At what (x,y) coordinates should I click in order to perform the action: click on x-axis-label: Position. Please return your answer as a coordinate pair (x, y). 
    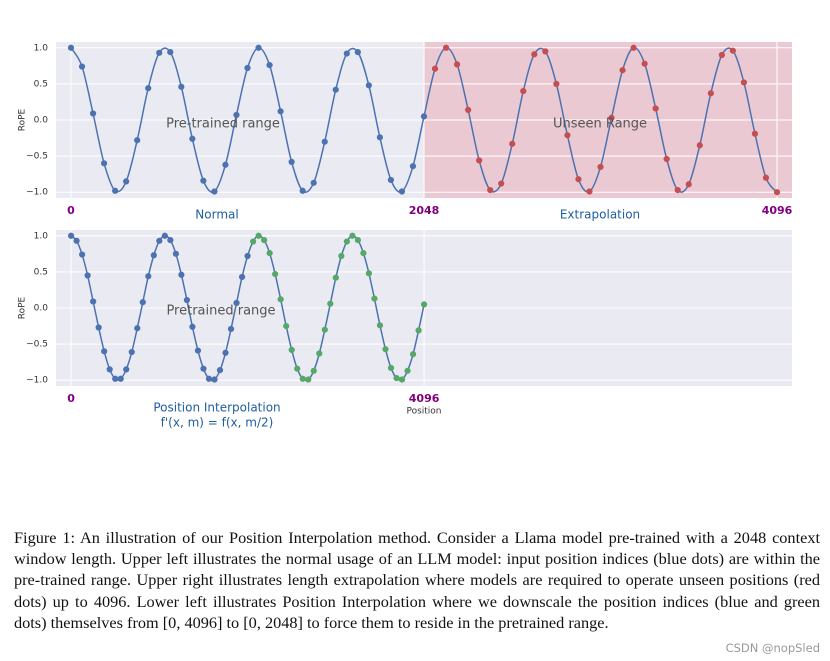
    Looking at the image, I should click on (423, 412).